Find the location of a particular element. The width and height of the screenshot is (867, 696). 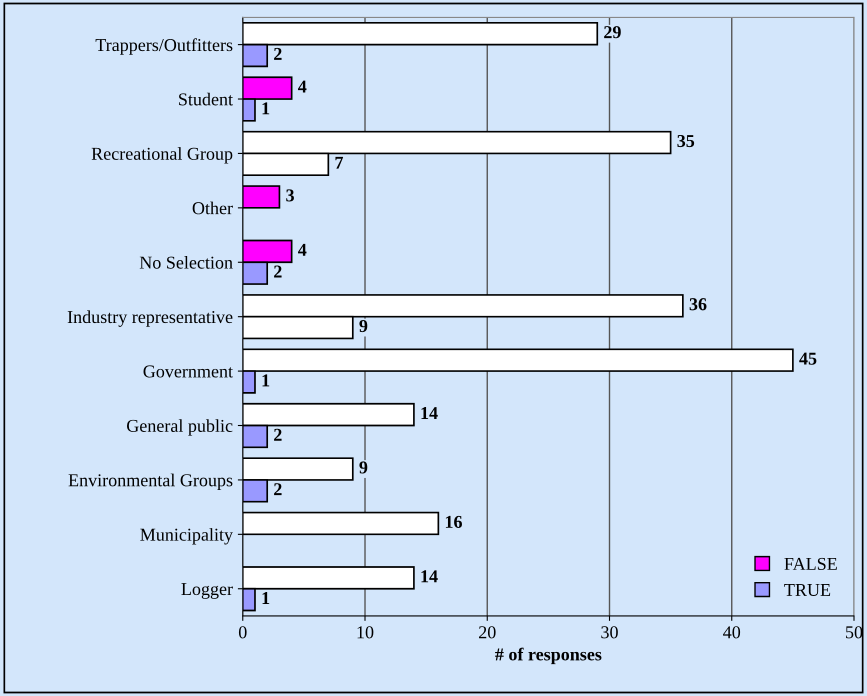

y-tick-label: Government is located at coordinates (188, 371).